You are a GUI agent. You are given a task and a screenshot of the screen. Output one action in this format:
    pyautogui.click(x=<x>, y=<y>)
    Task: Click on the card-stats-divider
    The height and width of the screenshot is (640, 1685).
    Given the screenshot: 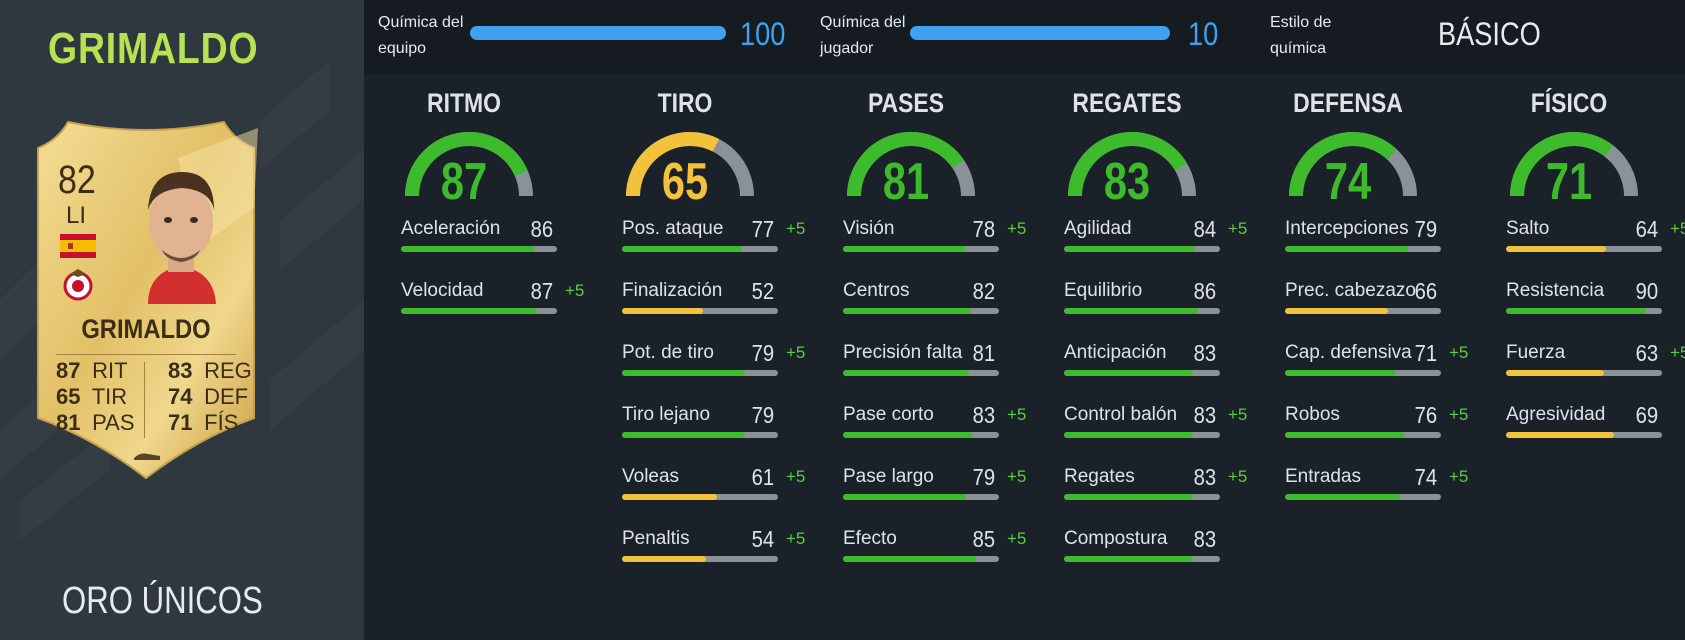 What is the action you would take?
    pyautogui.click(x=144, y=400)
    